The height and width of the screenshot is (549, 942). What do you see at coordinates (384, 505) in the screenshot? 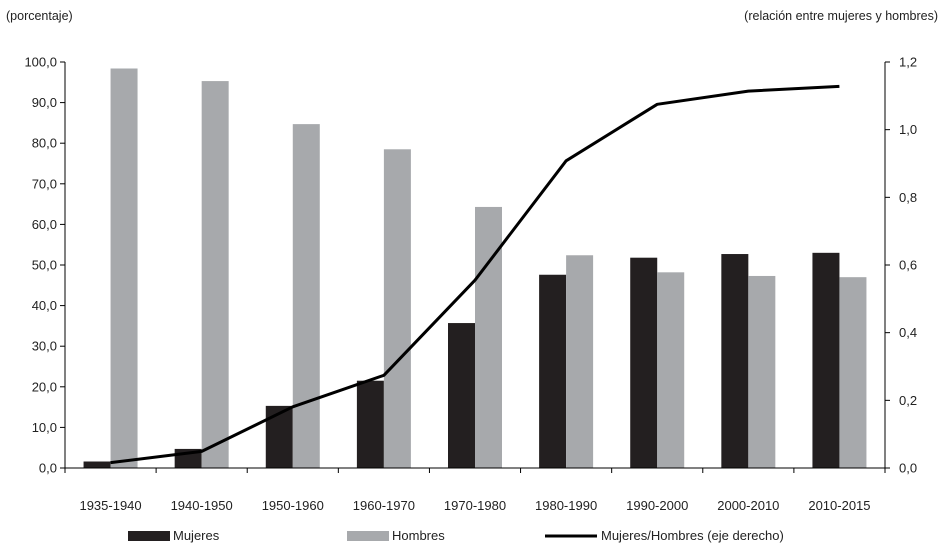
I see `x-tick-label: 1960-1970` at bounding box center [384, 505].